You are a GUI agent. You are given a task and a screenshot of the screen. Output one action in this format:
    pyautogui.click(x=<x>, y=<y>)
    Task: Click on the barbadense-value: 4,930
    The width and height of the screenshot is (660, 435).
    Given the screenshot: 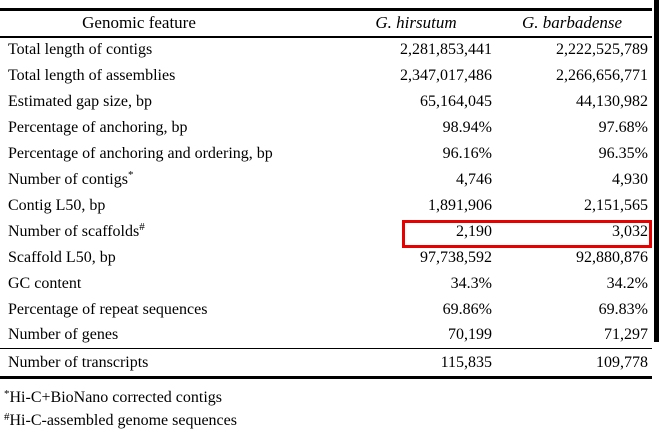 What is the action you would take?
    pyautogui.click(x=630, y=179)
    